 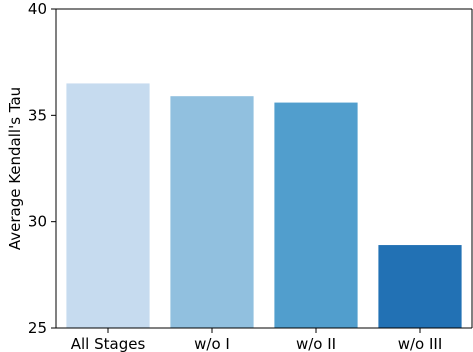 What do you see at coordinates (316, 343) in the screenshot?
I see `x-tick-label: w/o II` at bounding box center [316, 343].